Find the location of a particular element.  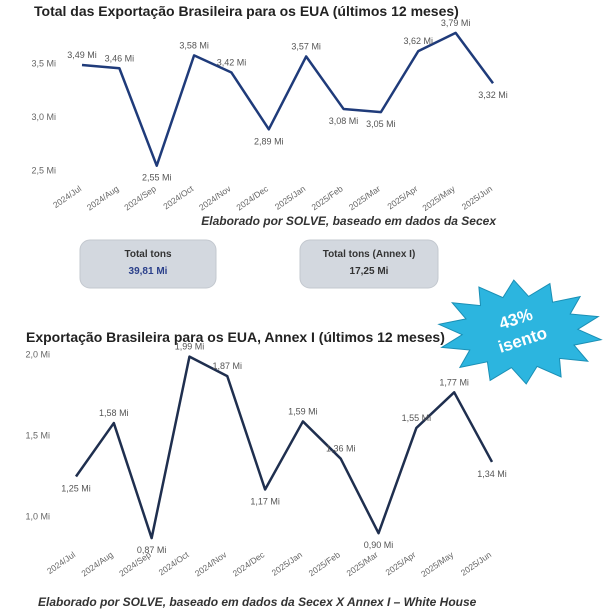

data-label: 3,46 Mi is located at coordinates (120, 58).